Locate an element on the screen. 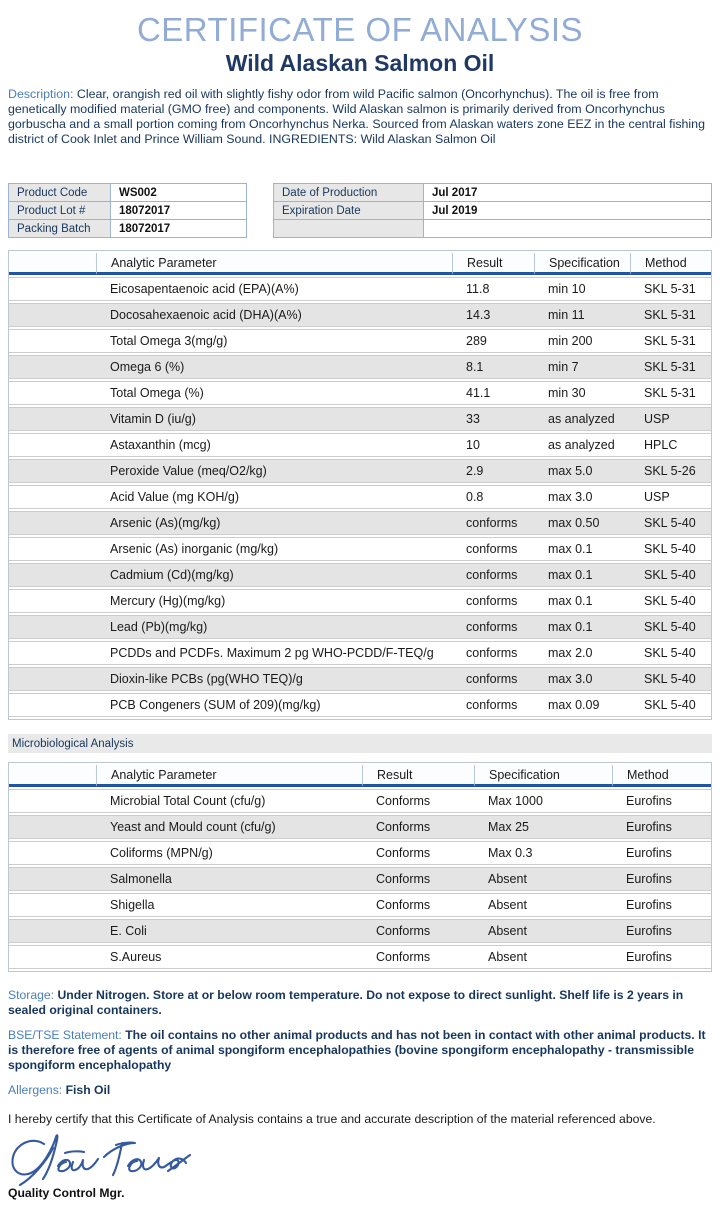 The height and width of the screenshot is (1208, 720). product-info-value: 18072017 is located at coordinates (178, 228).